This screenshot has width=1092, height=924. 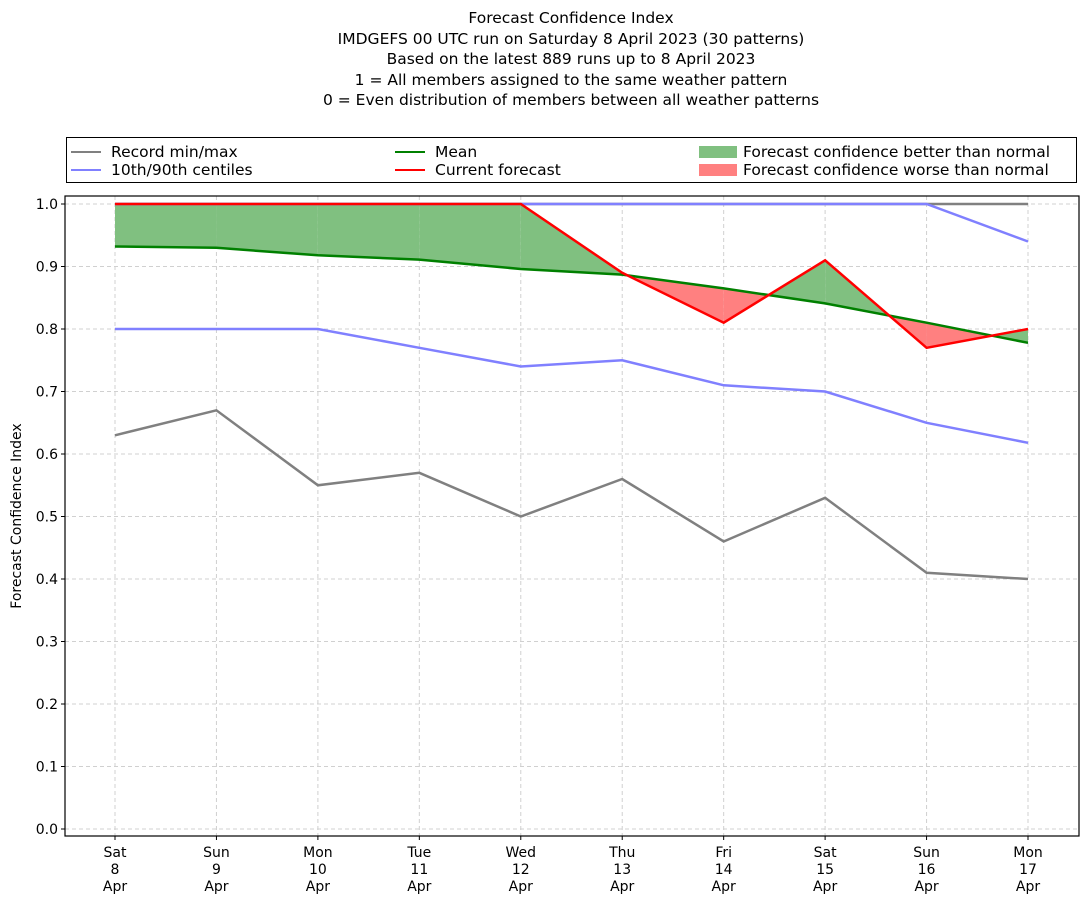 I want to click on x-tick-label: Mon 17 Apr, so click(x=1028, y=870).